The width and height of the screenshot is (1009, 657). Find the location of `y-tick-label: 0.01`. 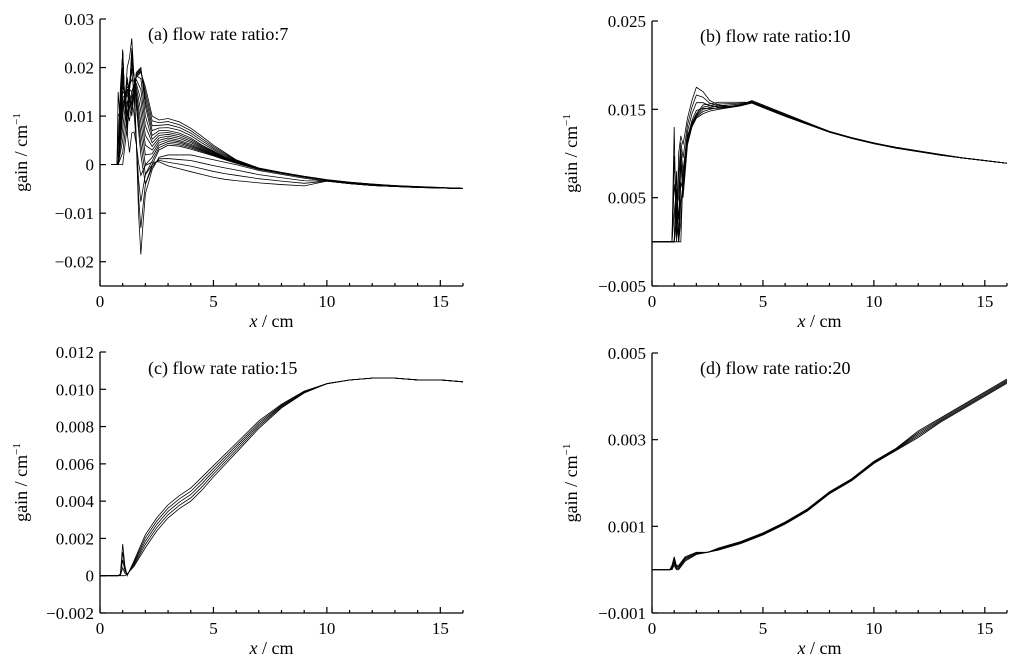

y-tick-label: 0.01 is located at coordinates (79, 116).